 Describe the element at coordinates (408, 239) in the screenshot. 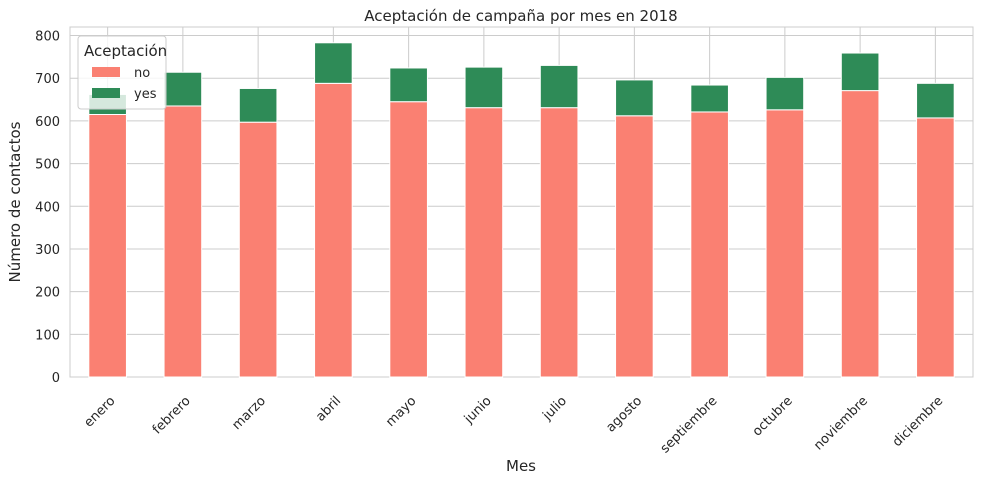

I see `bar-no-mayo` at that location.